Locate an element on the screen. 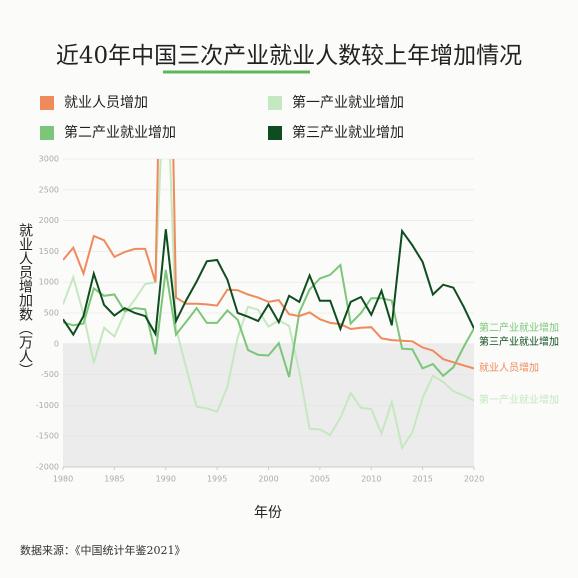 This screenshot has height=578, width=578. end-label: 第一产业就业增加 is located at coordinates (519, 399).